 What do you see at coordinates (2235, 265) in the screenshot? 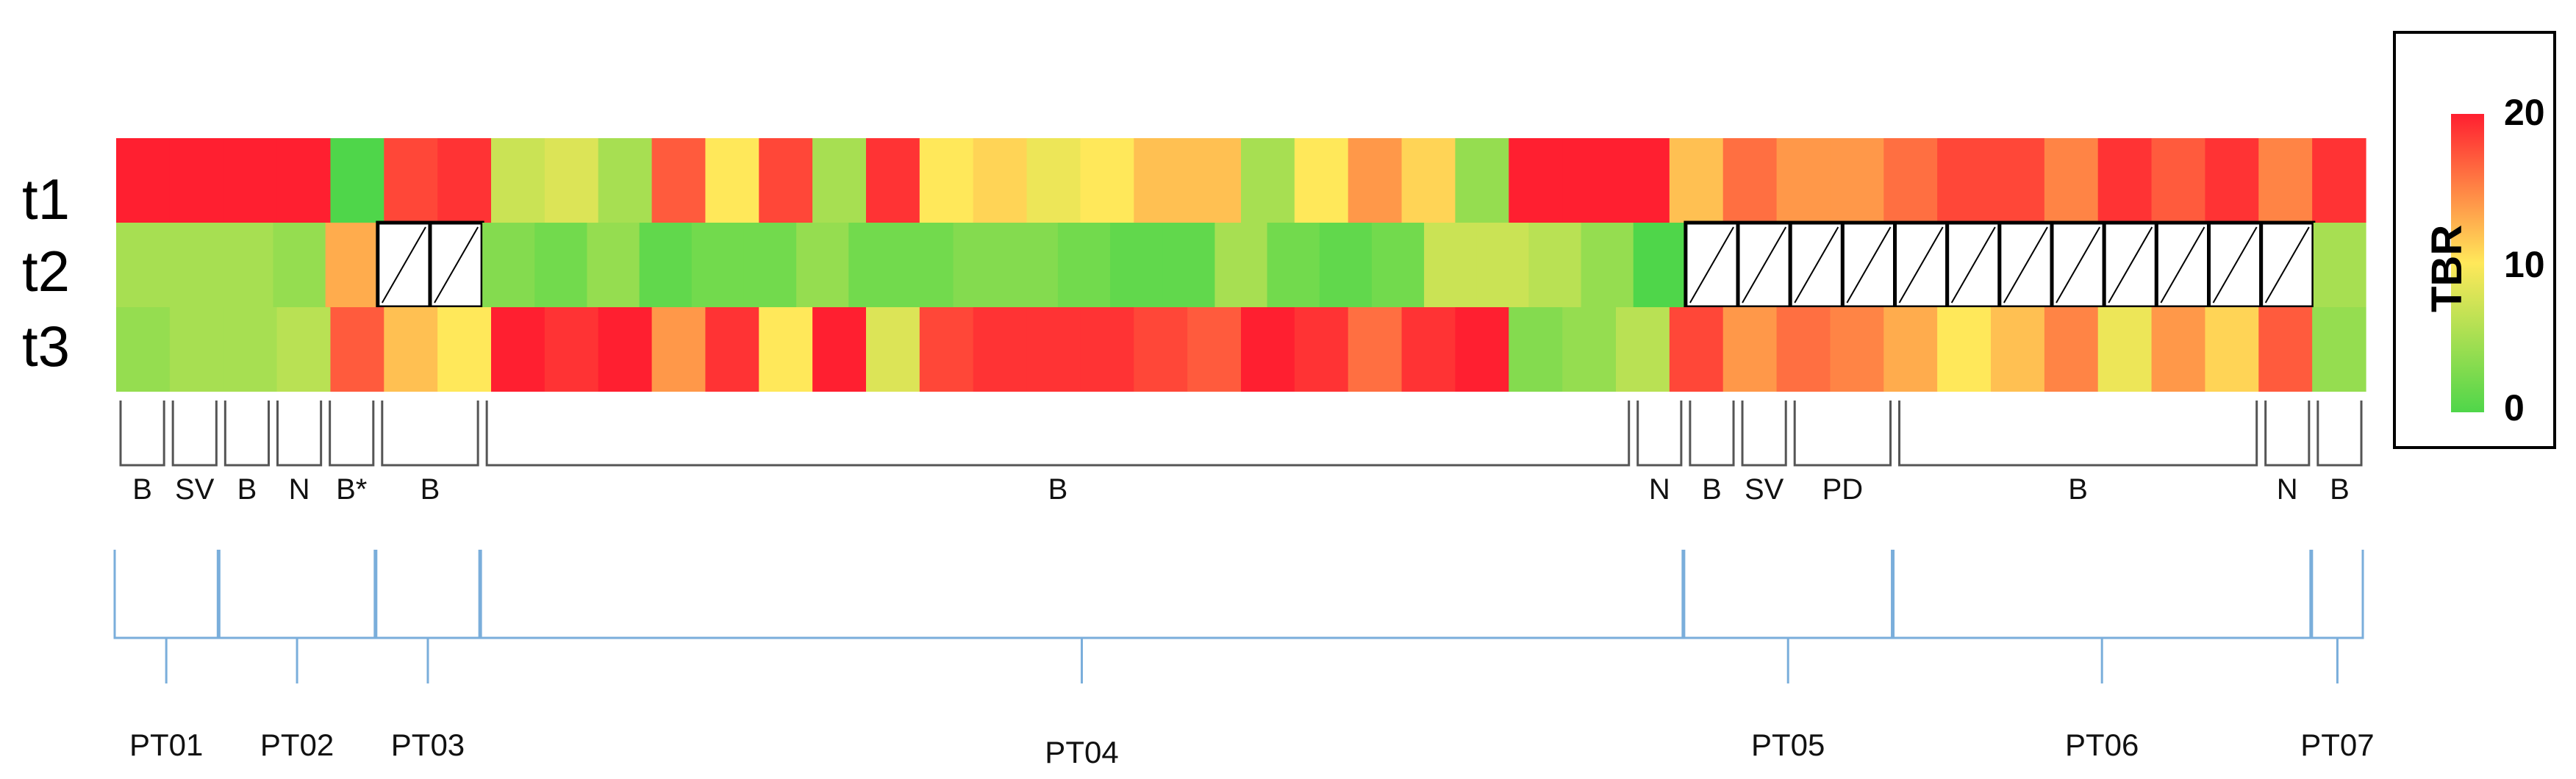
I see `cell-t2-40-hatch` at bounding box center [2235, 265].